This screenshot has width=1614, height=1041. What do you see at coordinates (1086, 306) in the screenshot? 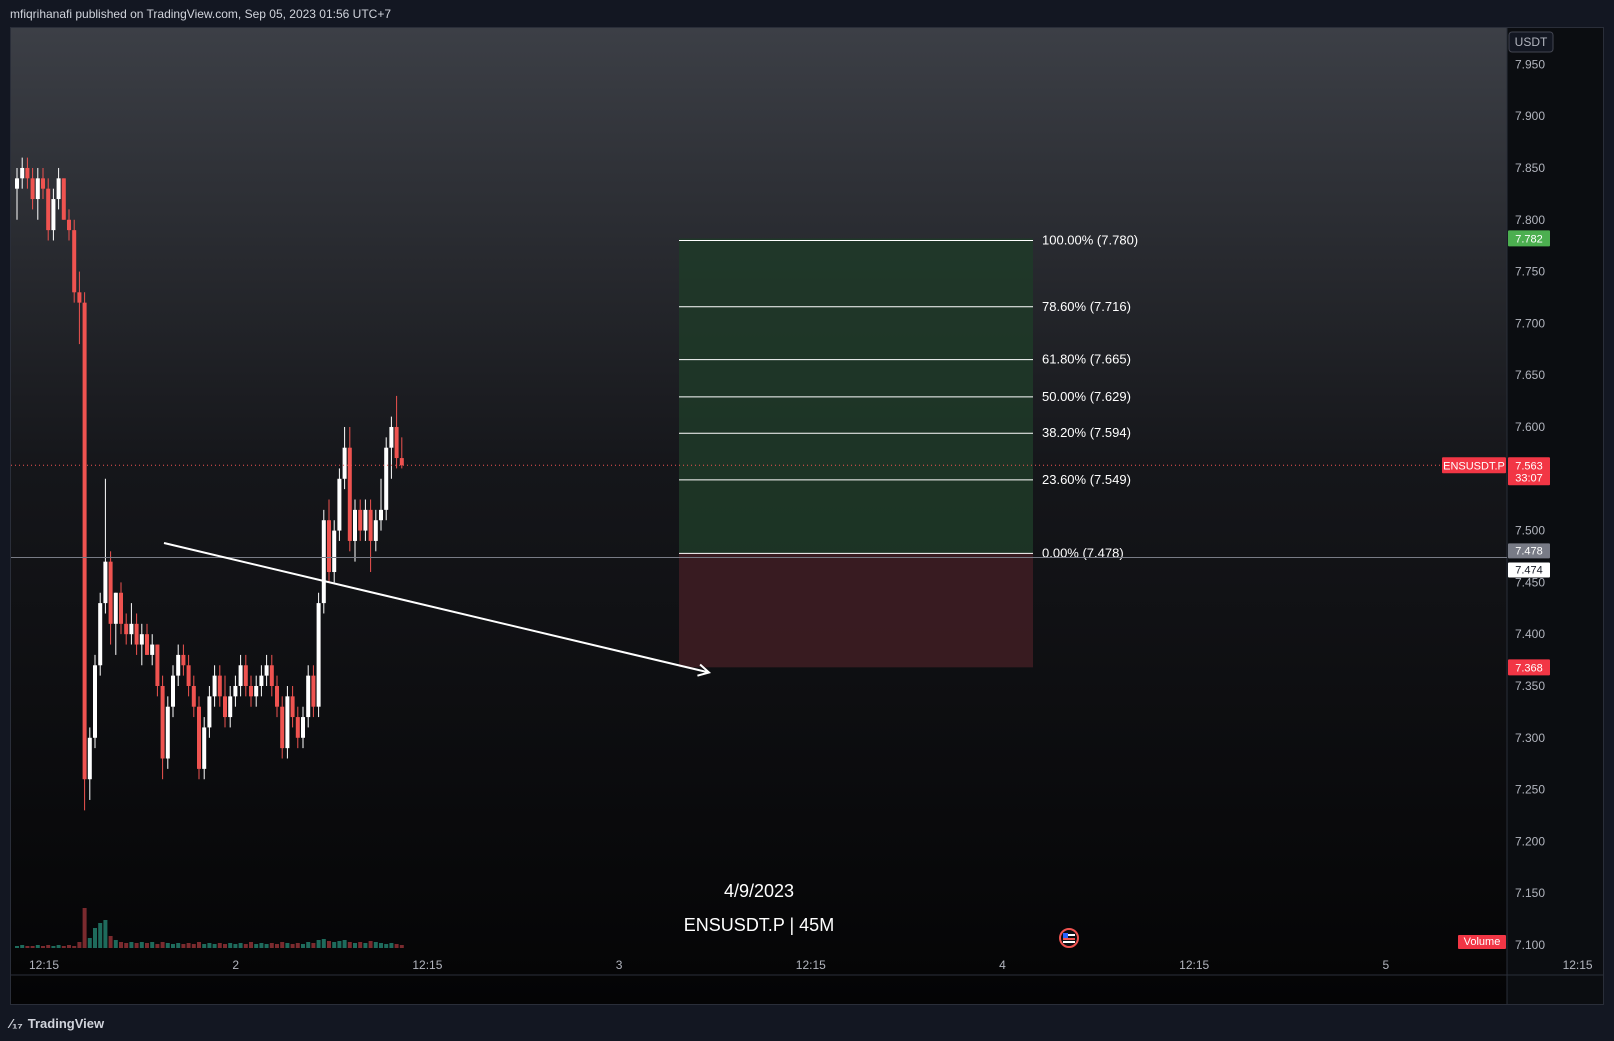
I see `fib-level-label: 78.60% (7.716)` at bounding box center [1086, 306].